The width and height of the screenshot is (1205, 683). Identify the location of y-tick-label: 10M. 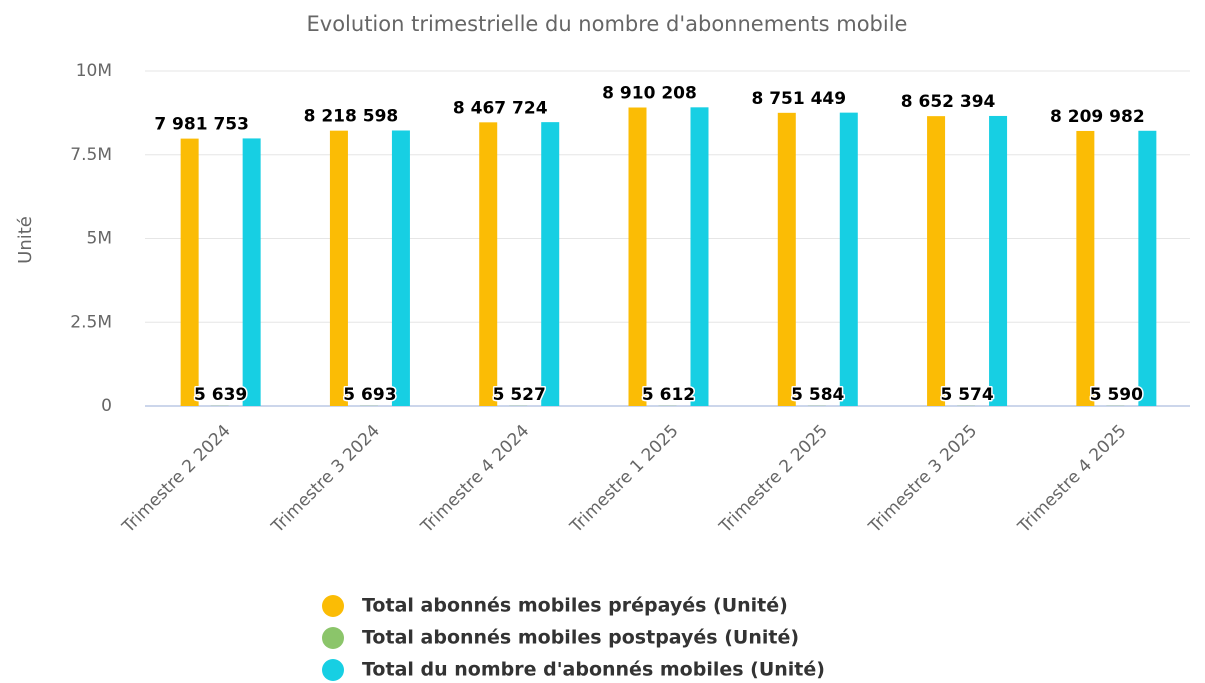
(94, 71).